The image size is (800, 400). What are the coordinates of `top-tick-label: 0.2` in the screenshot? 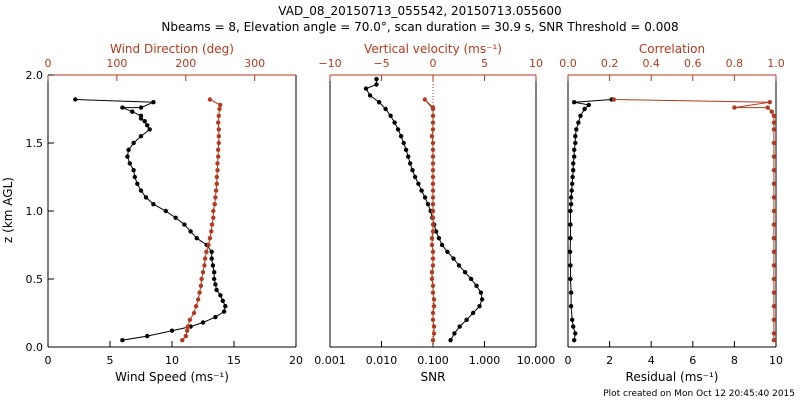 It's located at (610, 63).